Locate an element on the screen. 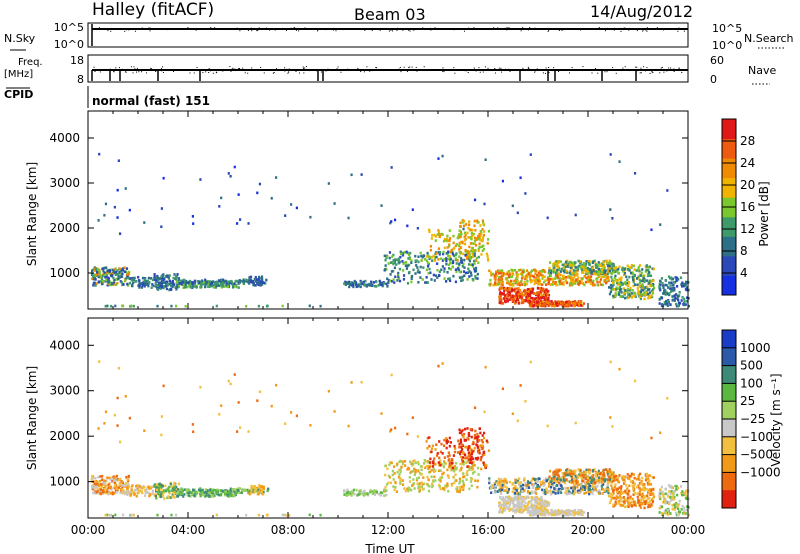  nsearch-tick-top: 10^5 is located at coordinates (727, 28).